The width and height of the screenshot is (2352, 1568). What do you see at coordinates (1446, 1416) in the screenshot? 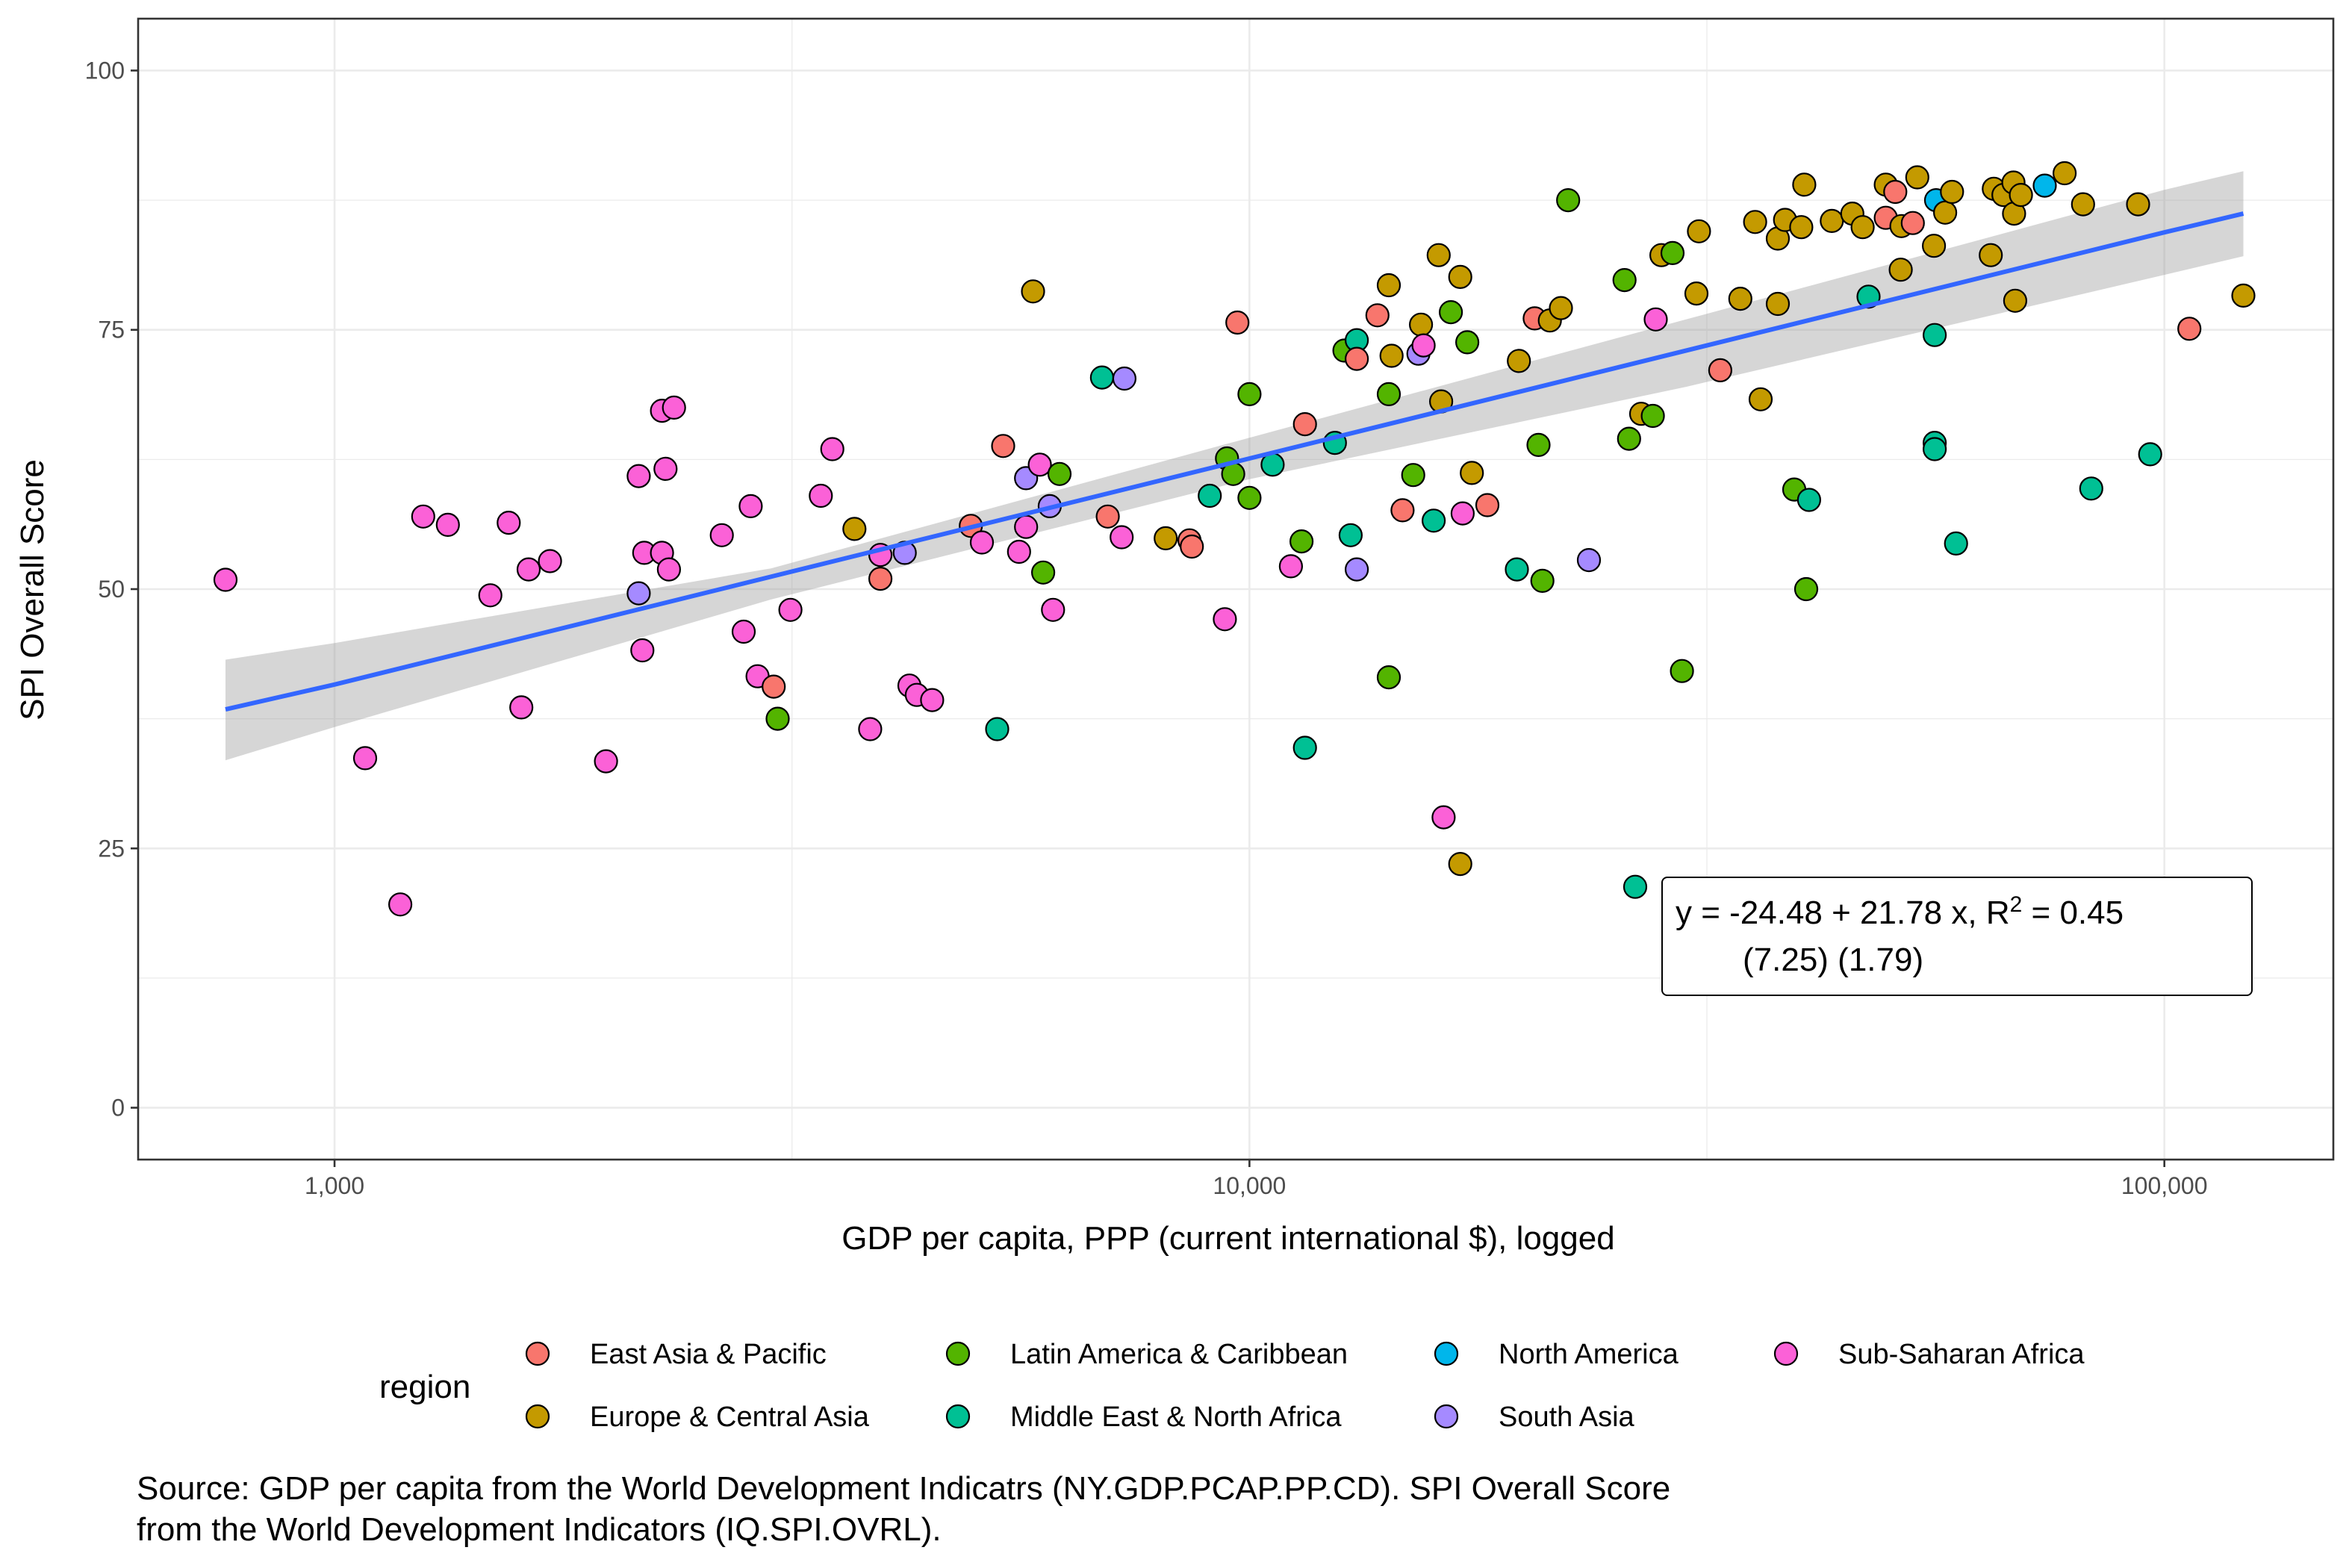
I see `legend-key-sa` at bounding box center [1446, 1416].